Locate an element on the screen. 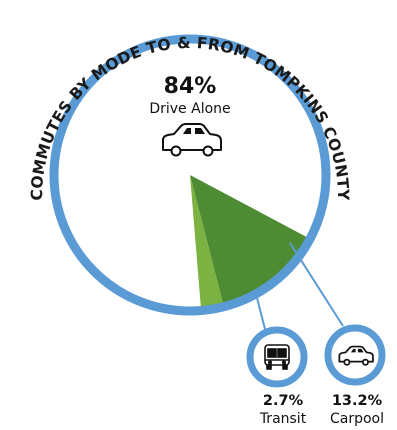 This screenshot has width=397, height=430. pie-slices is located at coordinates (248, 241).